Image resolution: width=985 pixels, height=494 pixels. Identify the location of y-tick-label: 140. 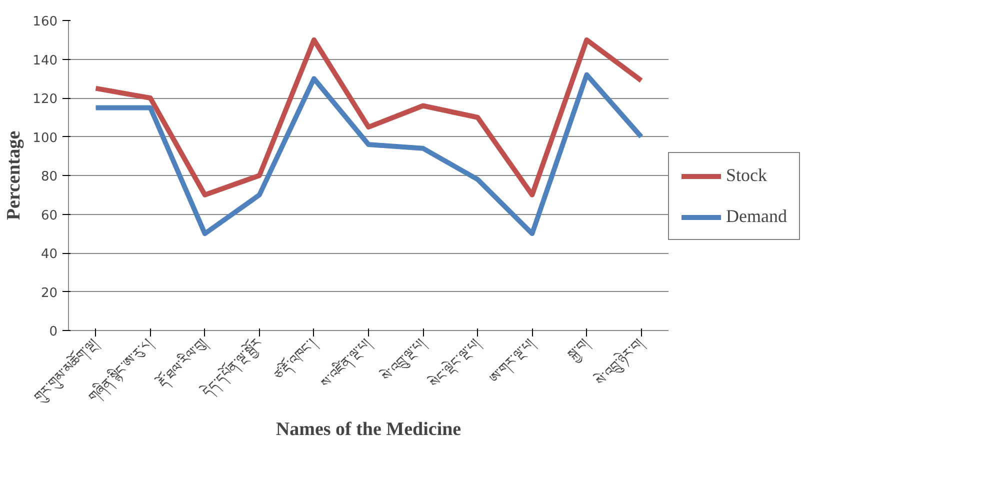
(45, 60).